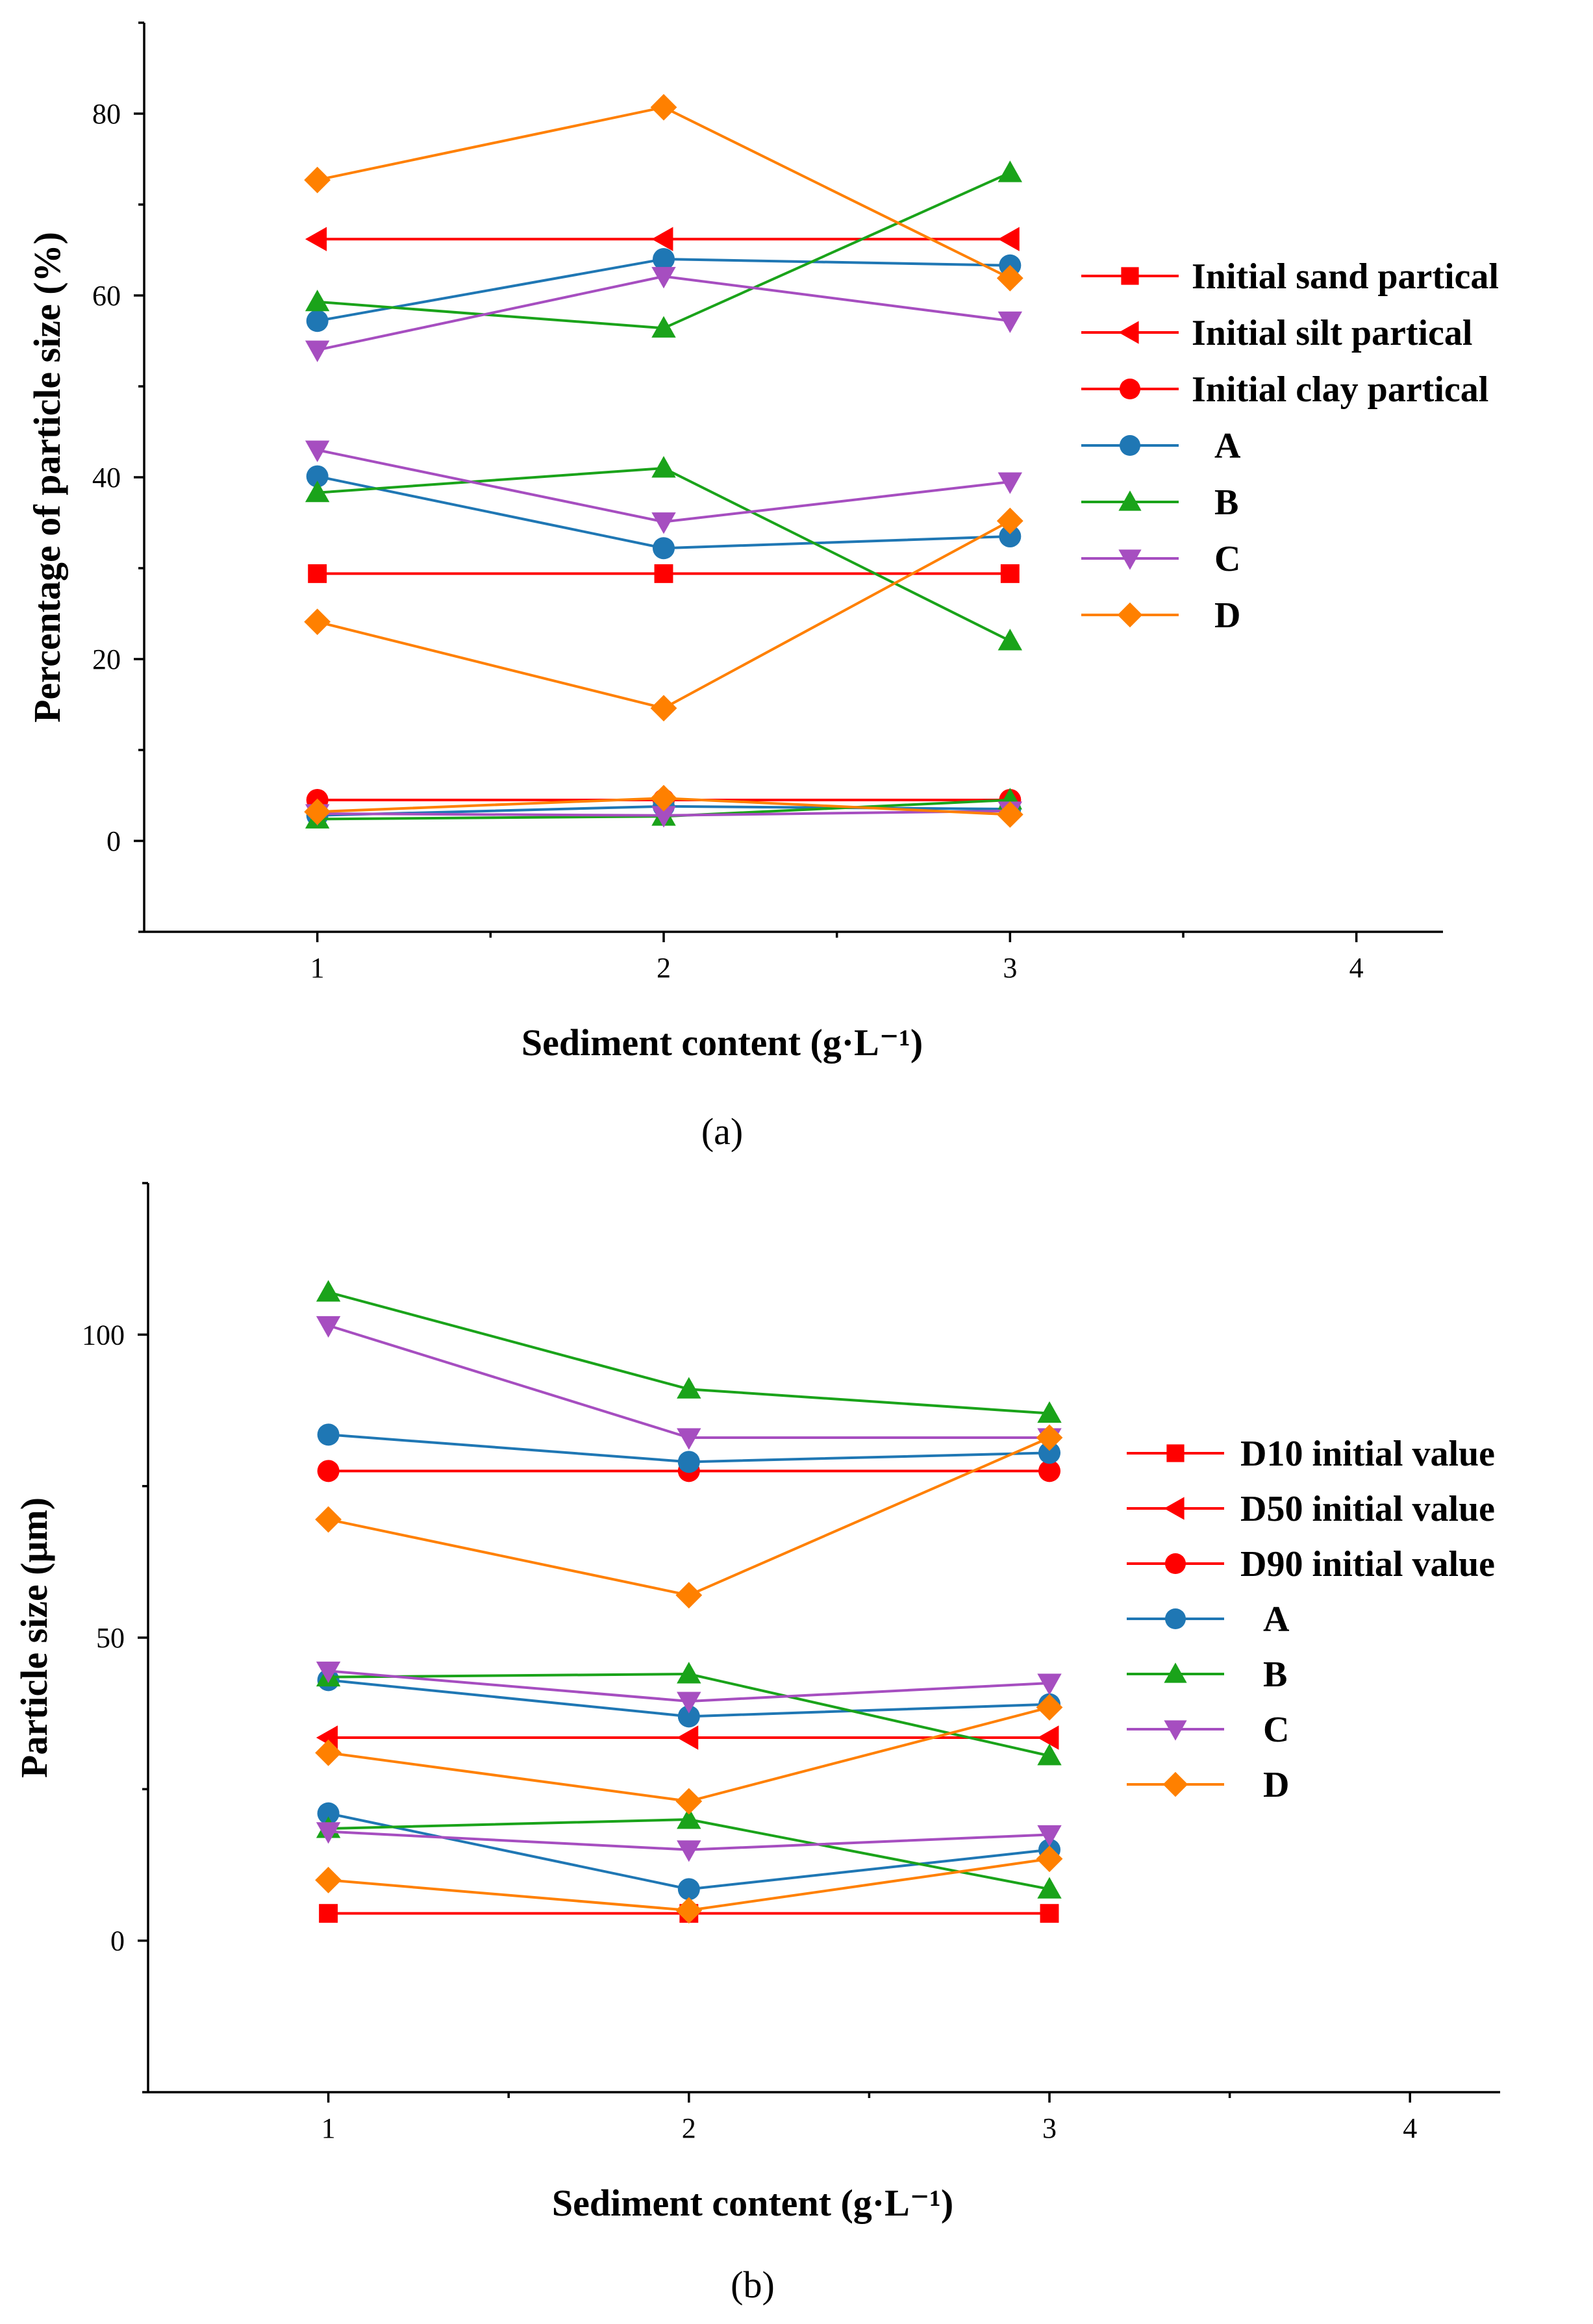 Image resolution: width=1593 pixels, height=2324 pixels. I want to click on series-b-d90, so click(689, 1352).